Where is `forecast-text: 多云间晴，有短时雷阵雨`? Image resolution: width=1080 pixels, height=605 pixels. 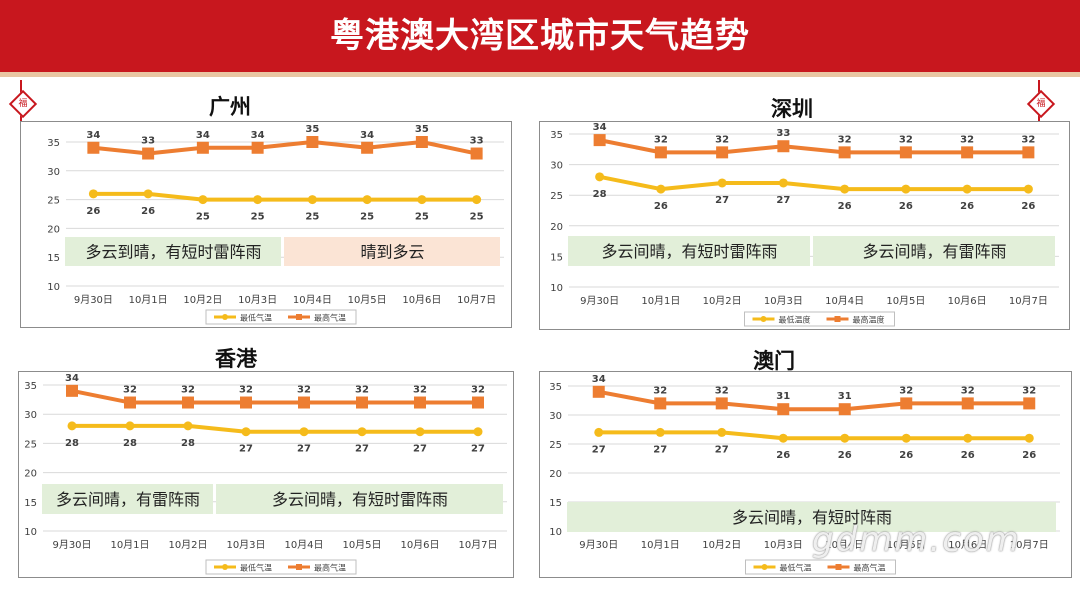 forecast-text: 多云间晴，有短时雷阵雨 is located at coordinates (689, 251).